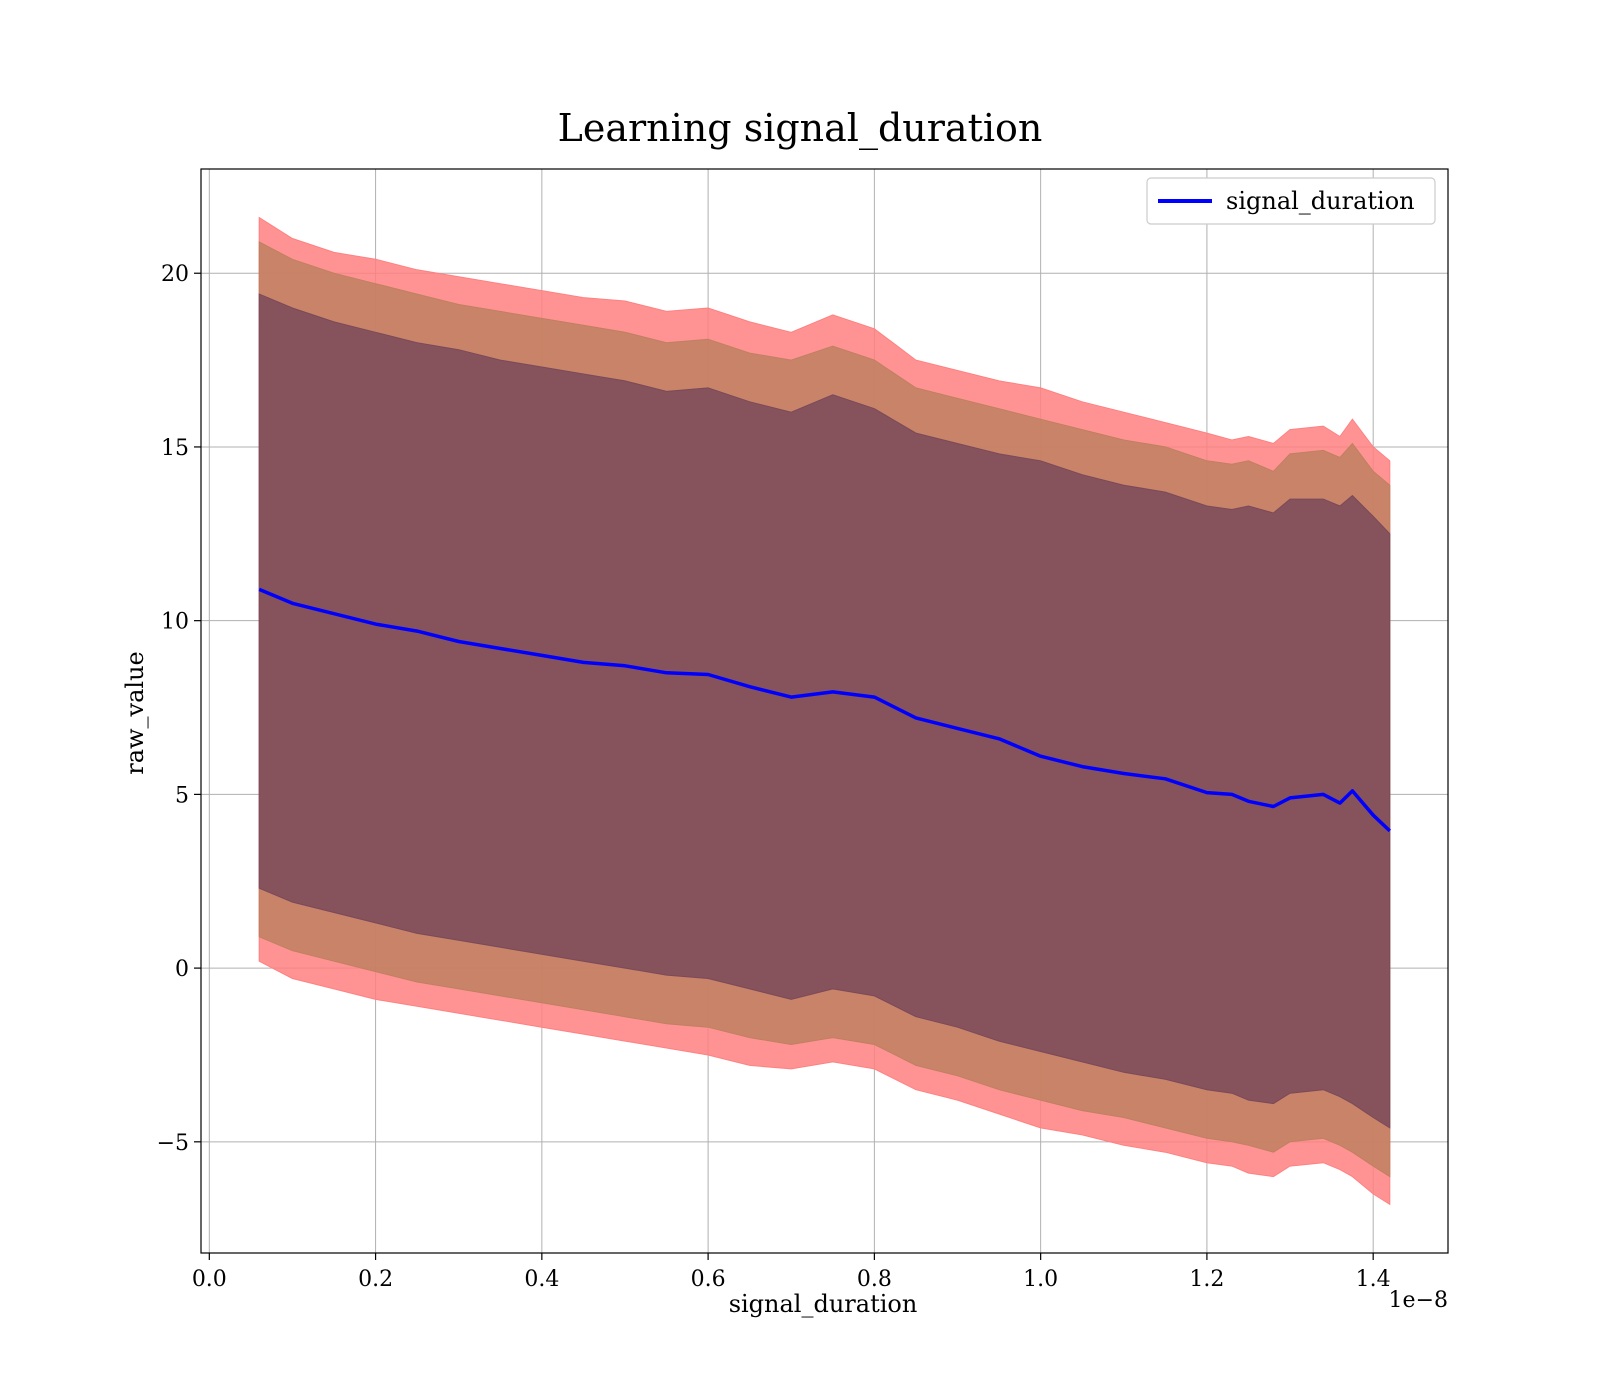  What do you see at coordinates (175, 274) in the screenshot?
I see `y-tick-label: 20` at bounding box center [175, 274].